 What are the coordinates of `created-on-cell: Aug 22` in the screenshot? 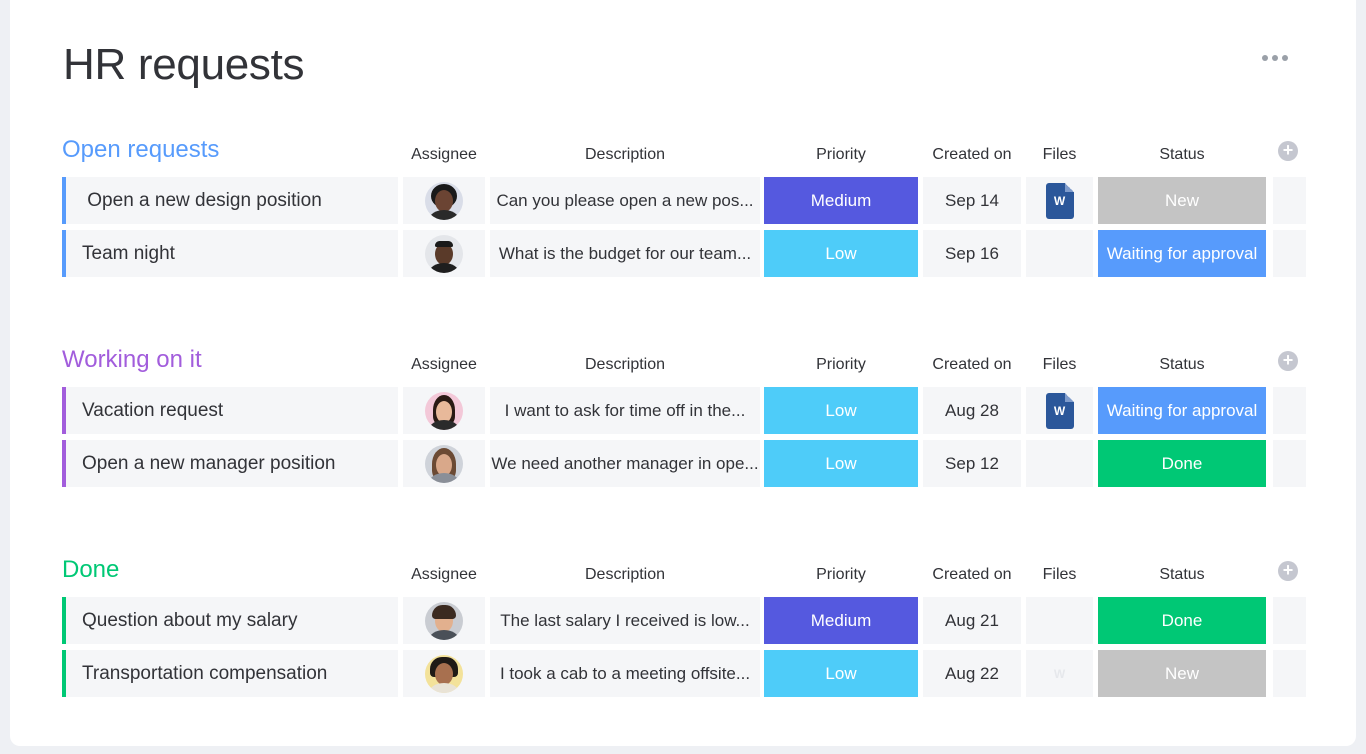 It's located at (972, 673).